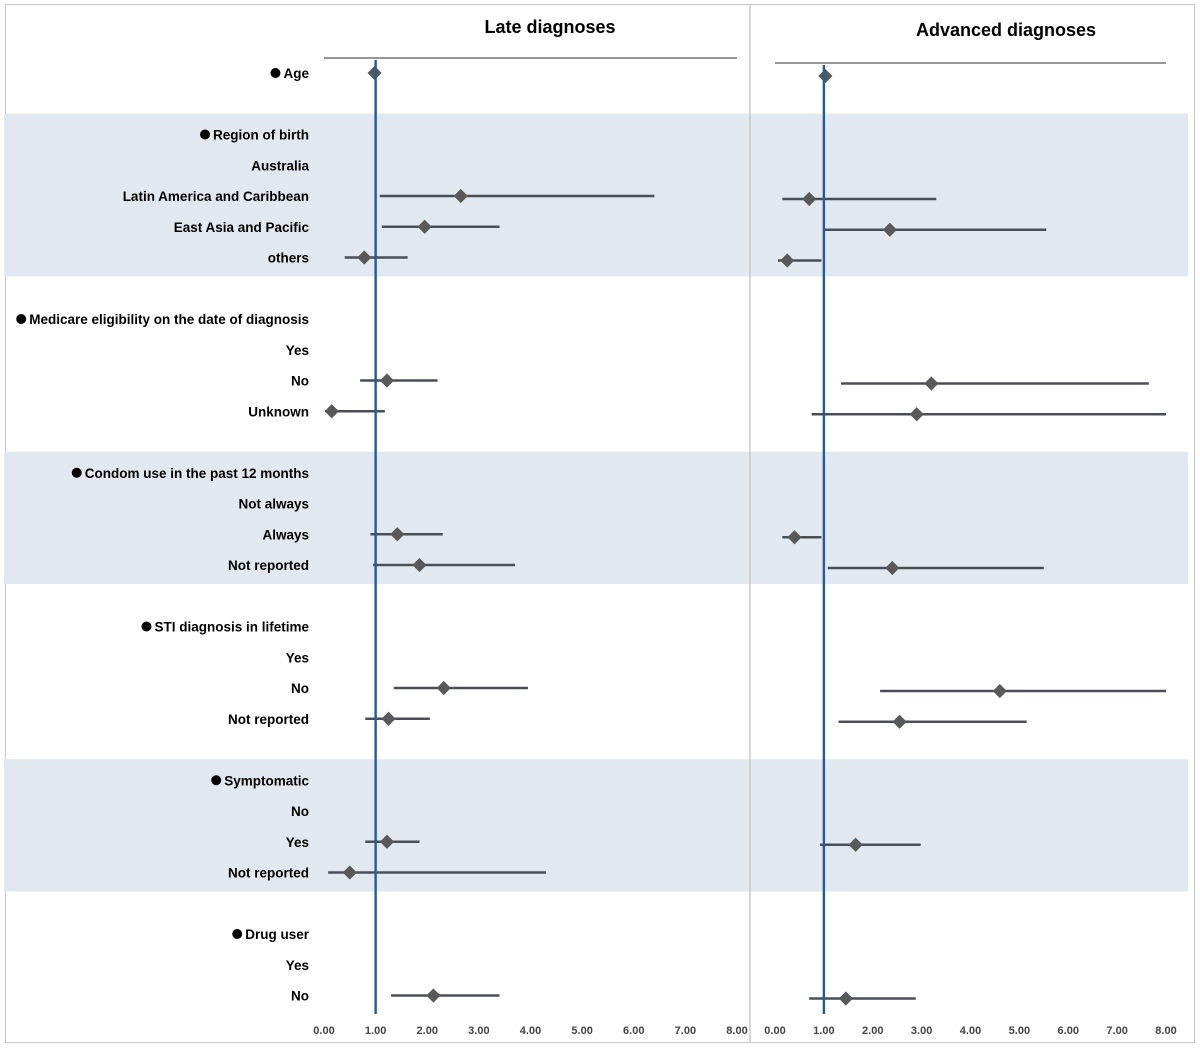 The width and height of the screenshot is (1200, 1053). Describe the element at coordinates (809, 199) in the screenshot. I see `advanced-estimate-marker-latin-america-and-caribbean` at that location.